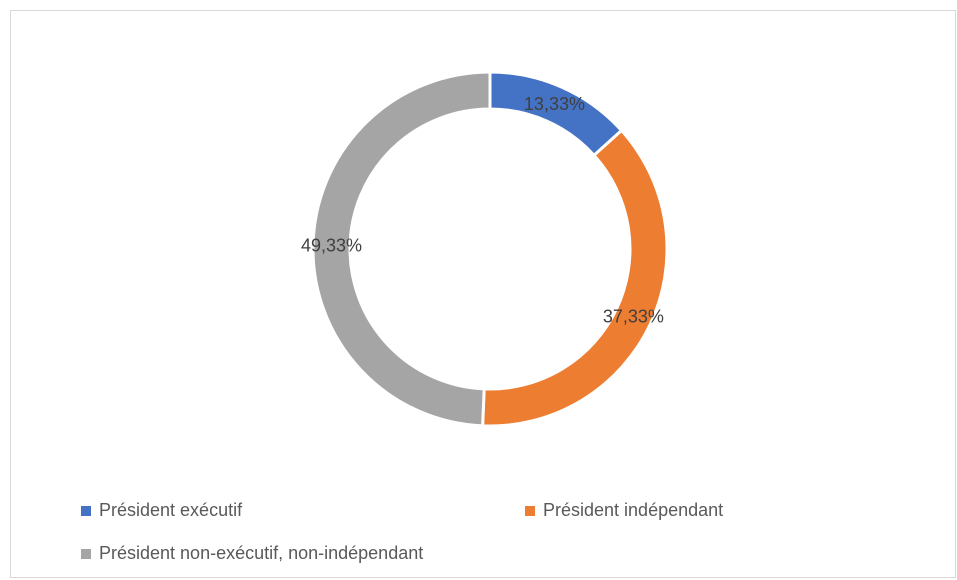 This screenshot has width=957, height=580. What do you see at coordinates (554, 104) in the screenshot?
I see `data-label-president-executif: 13,33%` at bounding box center [554, 104].